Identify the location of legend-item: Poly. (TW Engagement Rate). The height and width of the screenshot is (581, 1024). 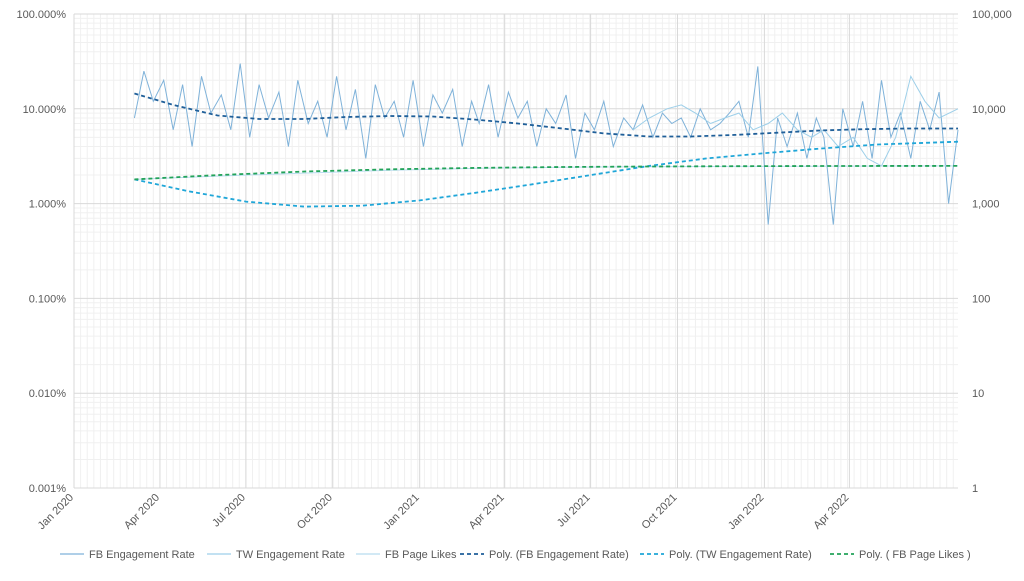
(726, 555).